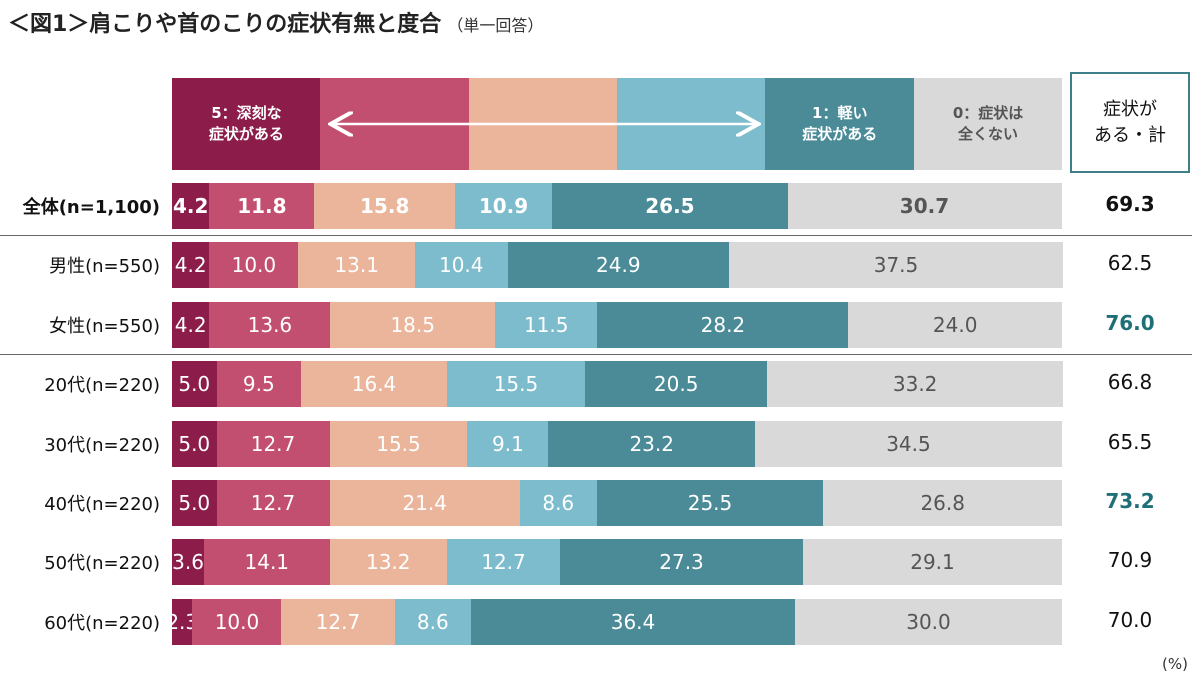  I want to click on data-label: 15.8, so click(385, 206).